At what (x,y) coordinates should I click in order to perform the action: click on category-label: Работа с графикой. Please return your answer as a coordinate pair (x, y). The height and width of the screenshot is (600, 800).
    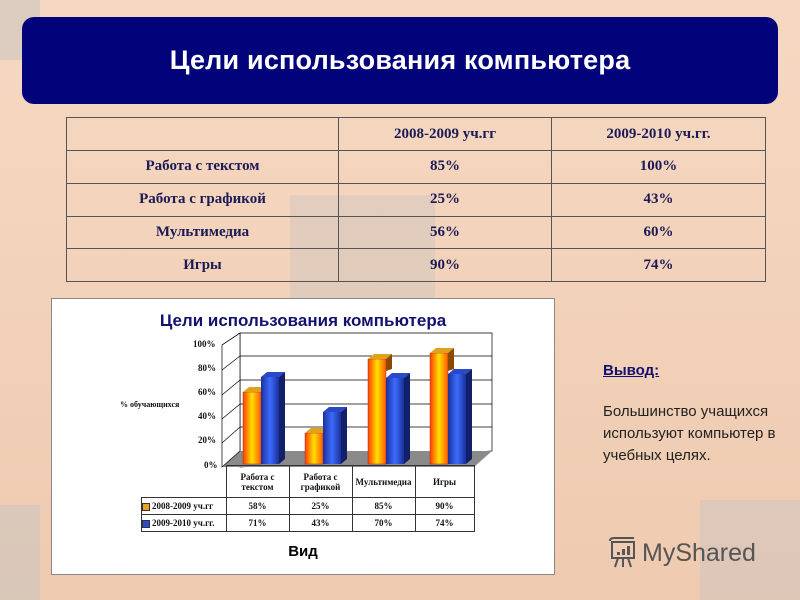
    Looking at the image, I should click on (320, 481).